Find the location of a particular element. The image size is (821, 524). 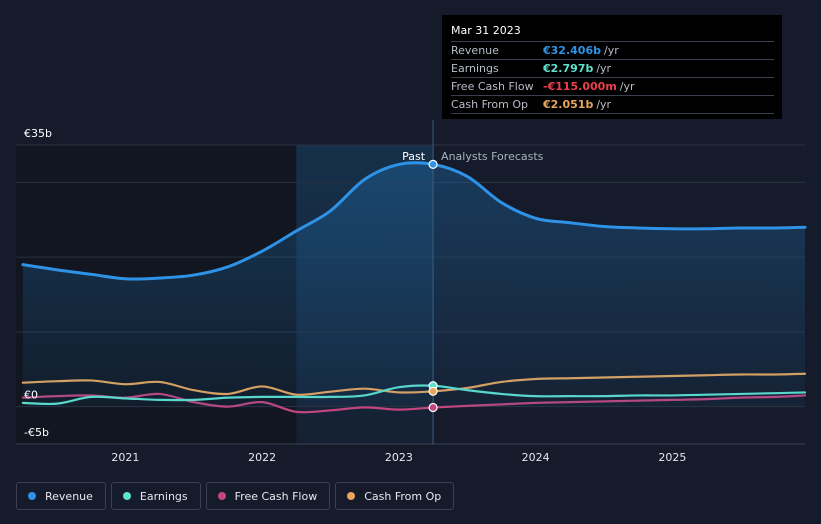

tooltip-name: Free Cash Flow is located at coordinates (492, 86).